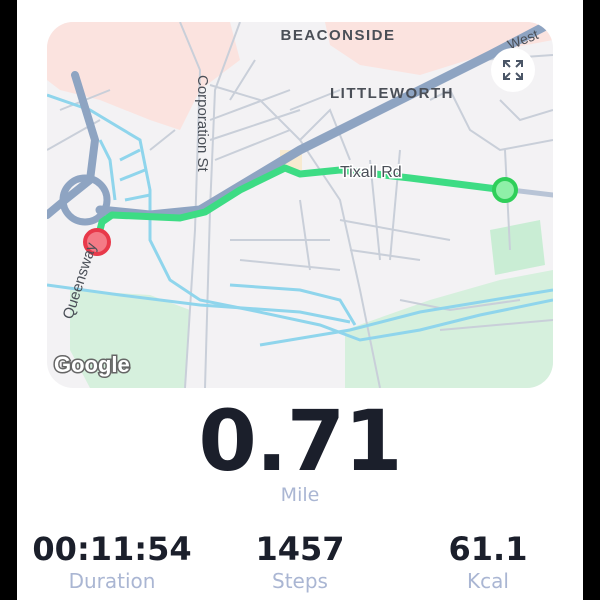 Image resolution: width=600 pixels, height=600 pixels. What do you see at coordinates (202, 124) in the screenshot?
I see `map-label-corporation-st: Corporation St` at bounding box center [202, 124].